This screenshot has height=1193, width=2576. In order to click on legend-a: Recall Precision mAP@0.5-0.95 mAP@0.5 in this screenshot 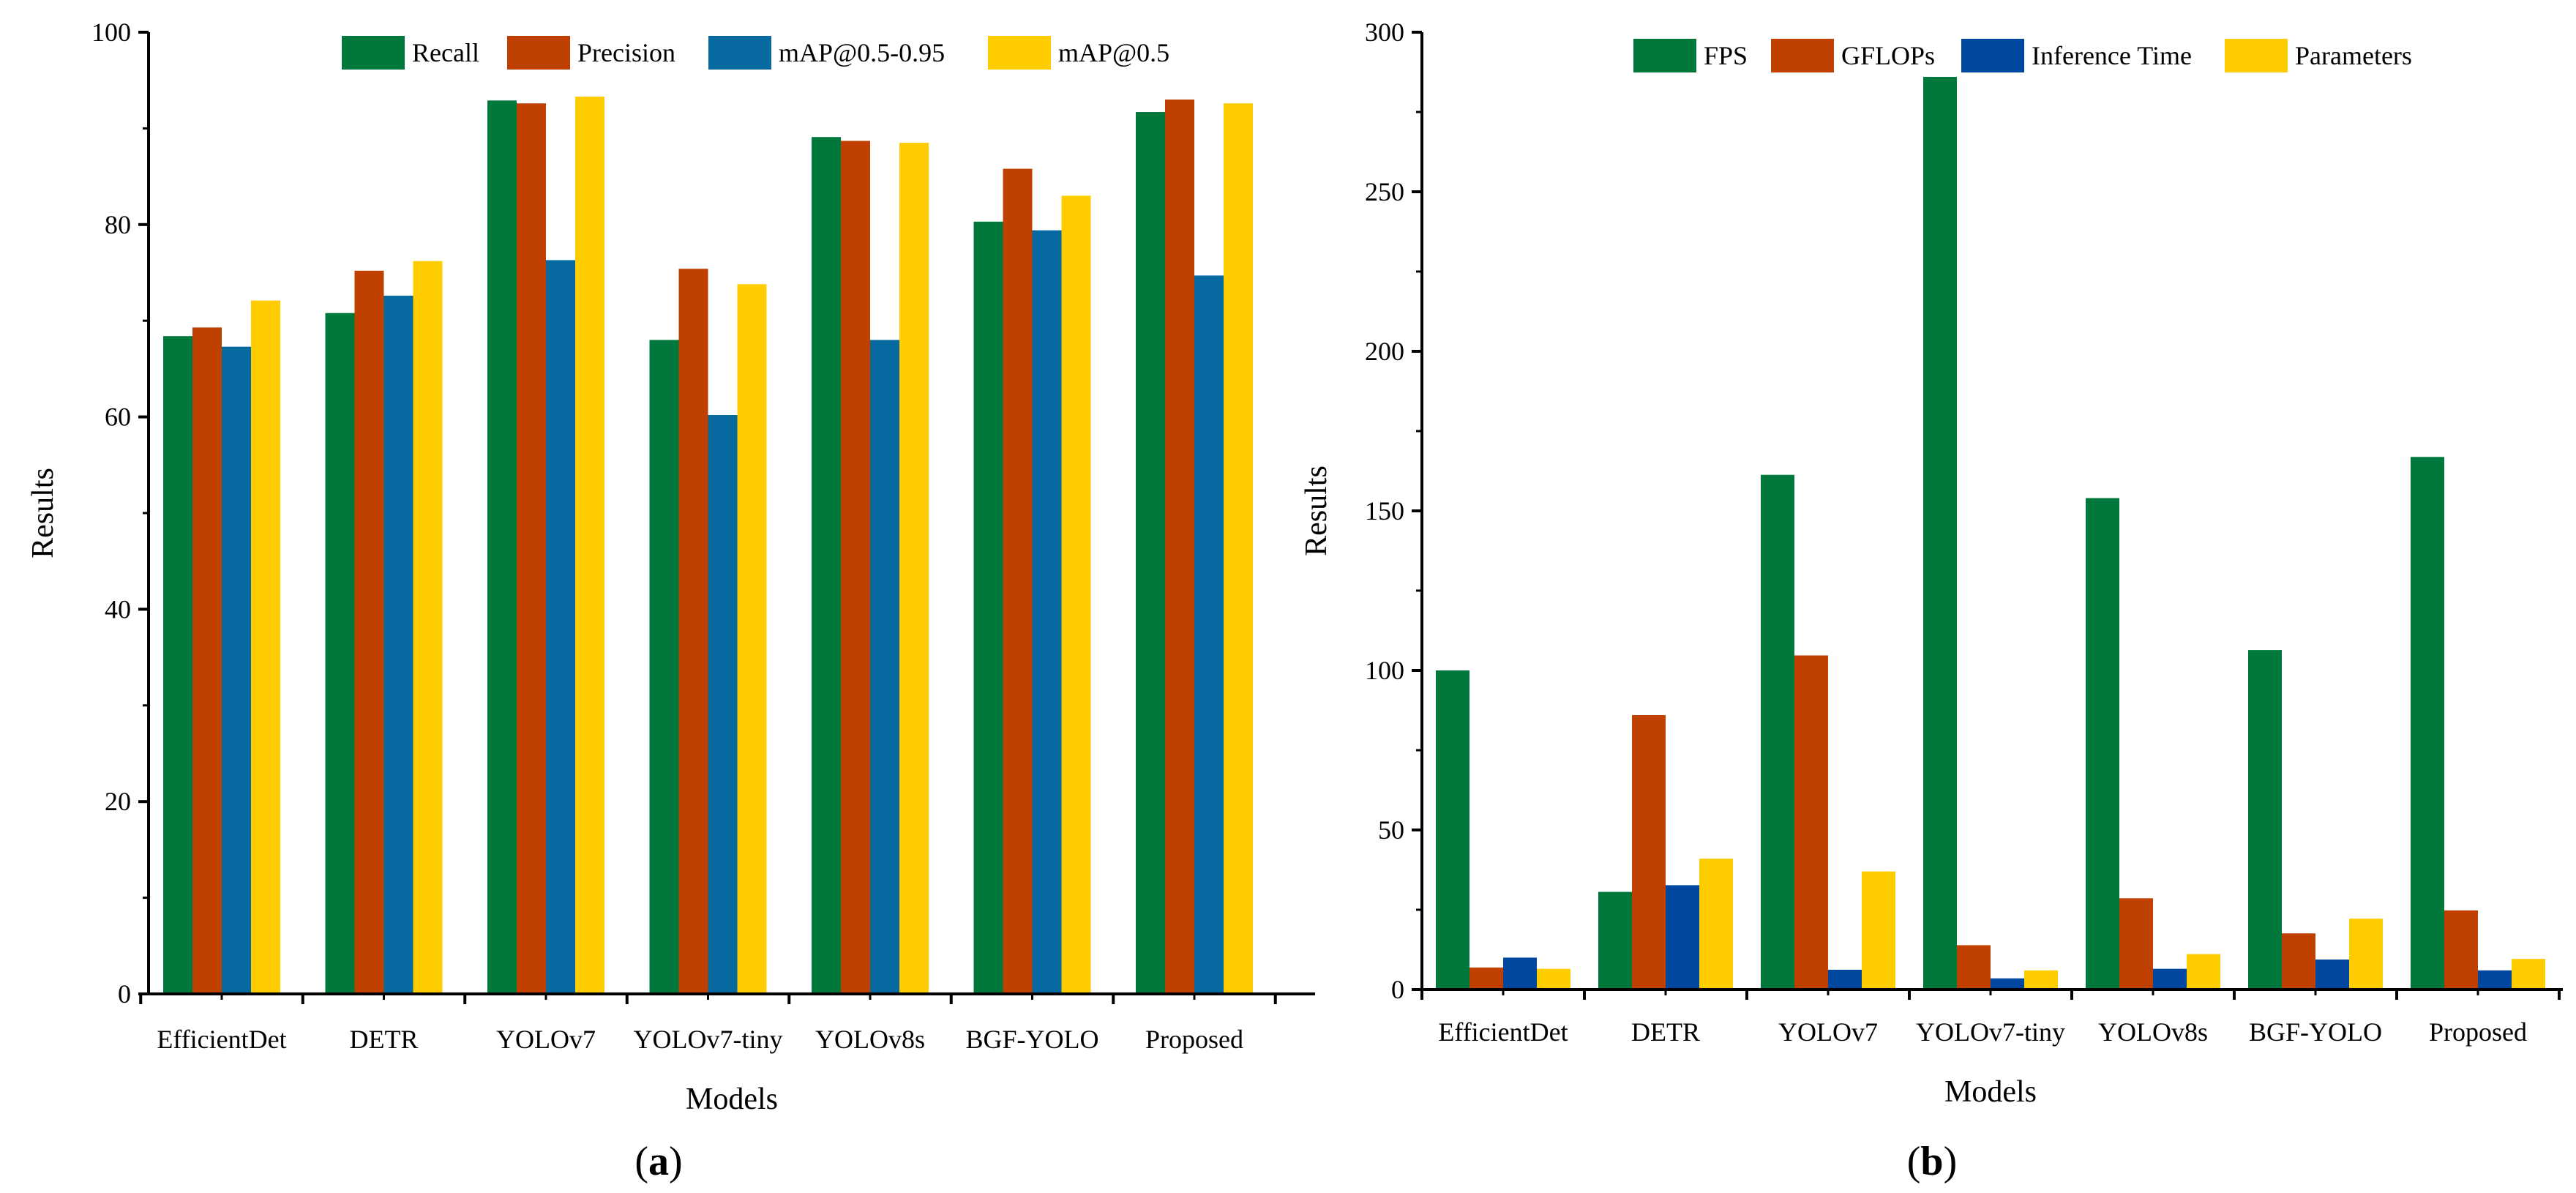, I will do `click(755, 53)`.